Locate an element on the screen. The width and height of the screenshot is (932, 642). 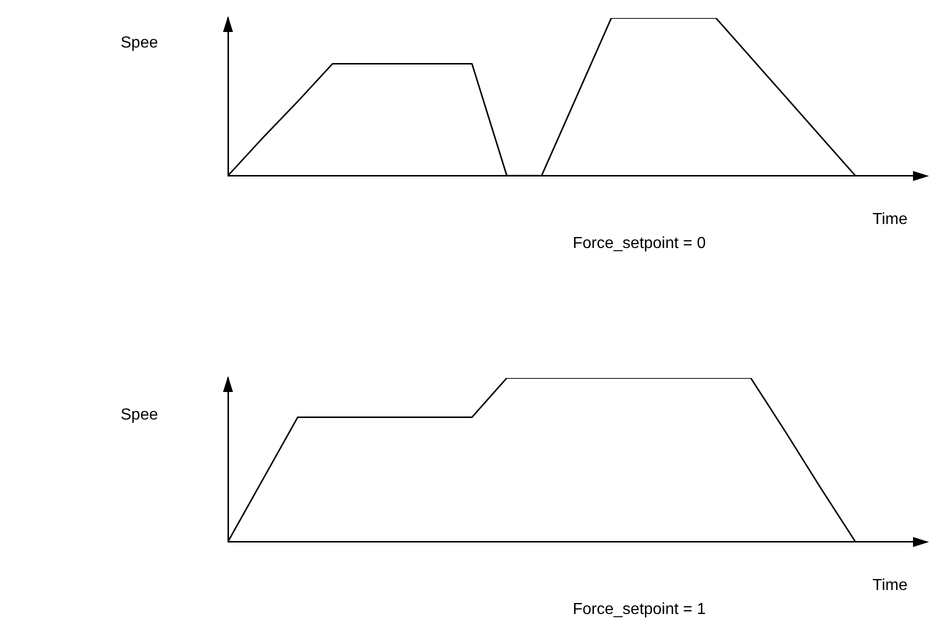
text: Force_setpoint = 0 is located at coordinates (639, 243).